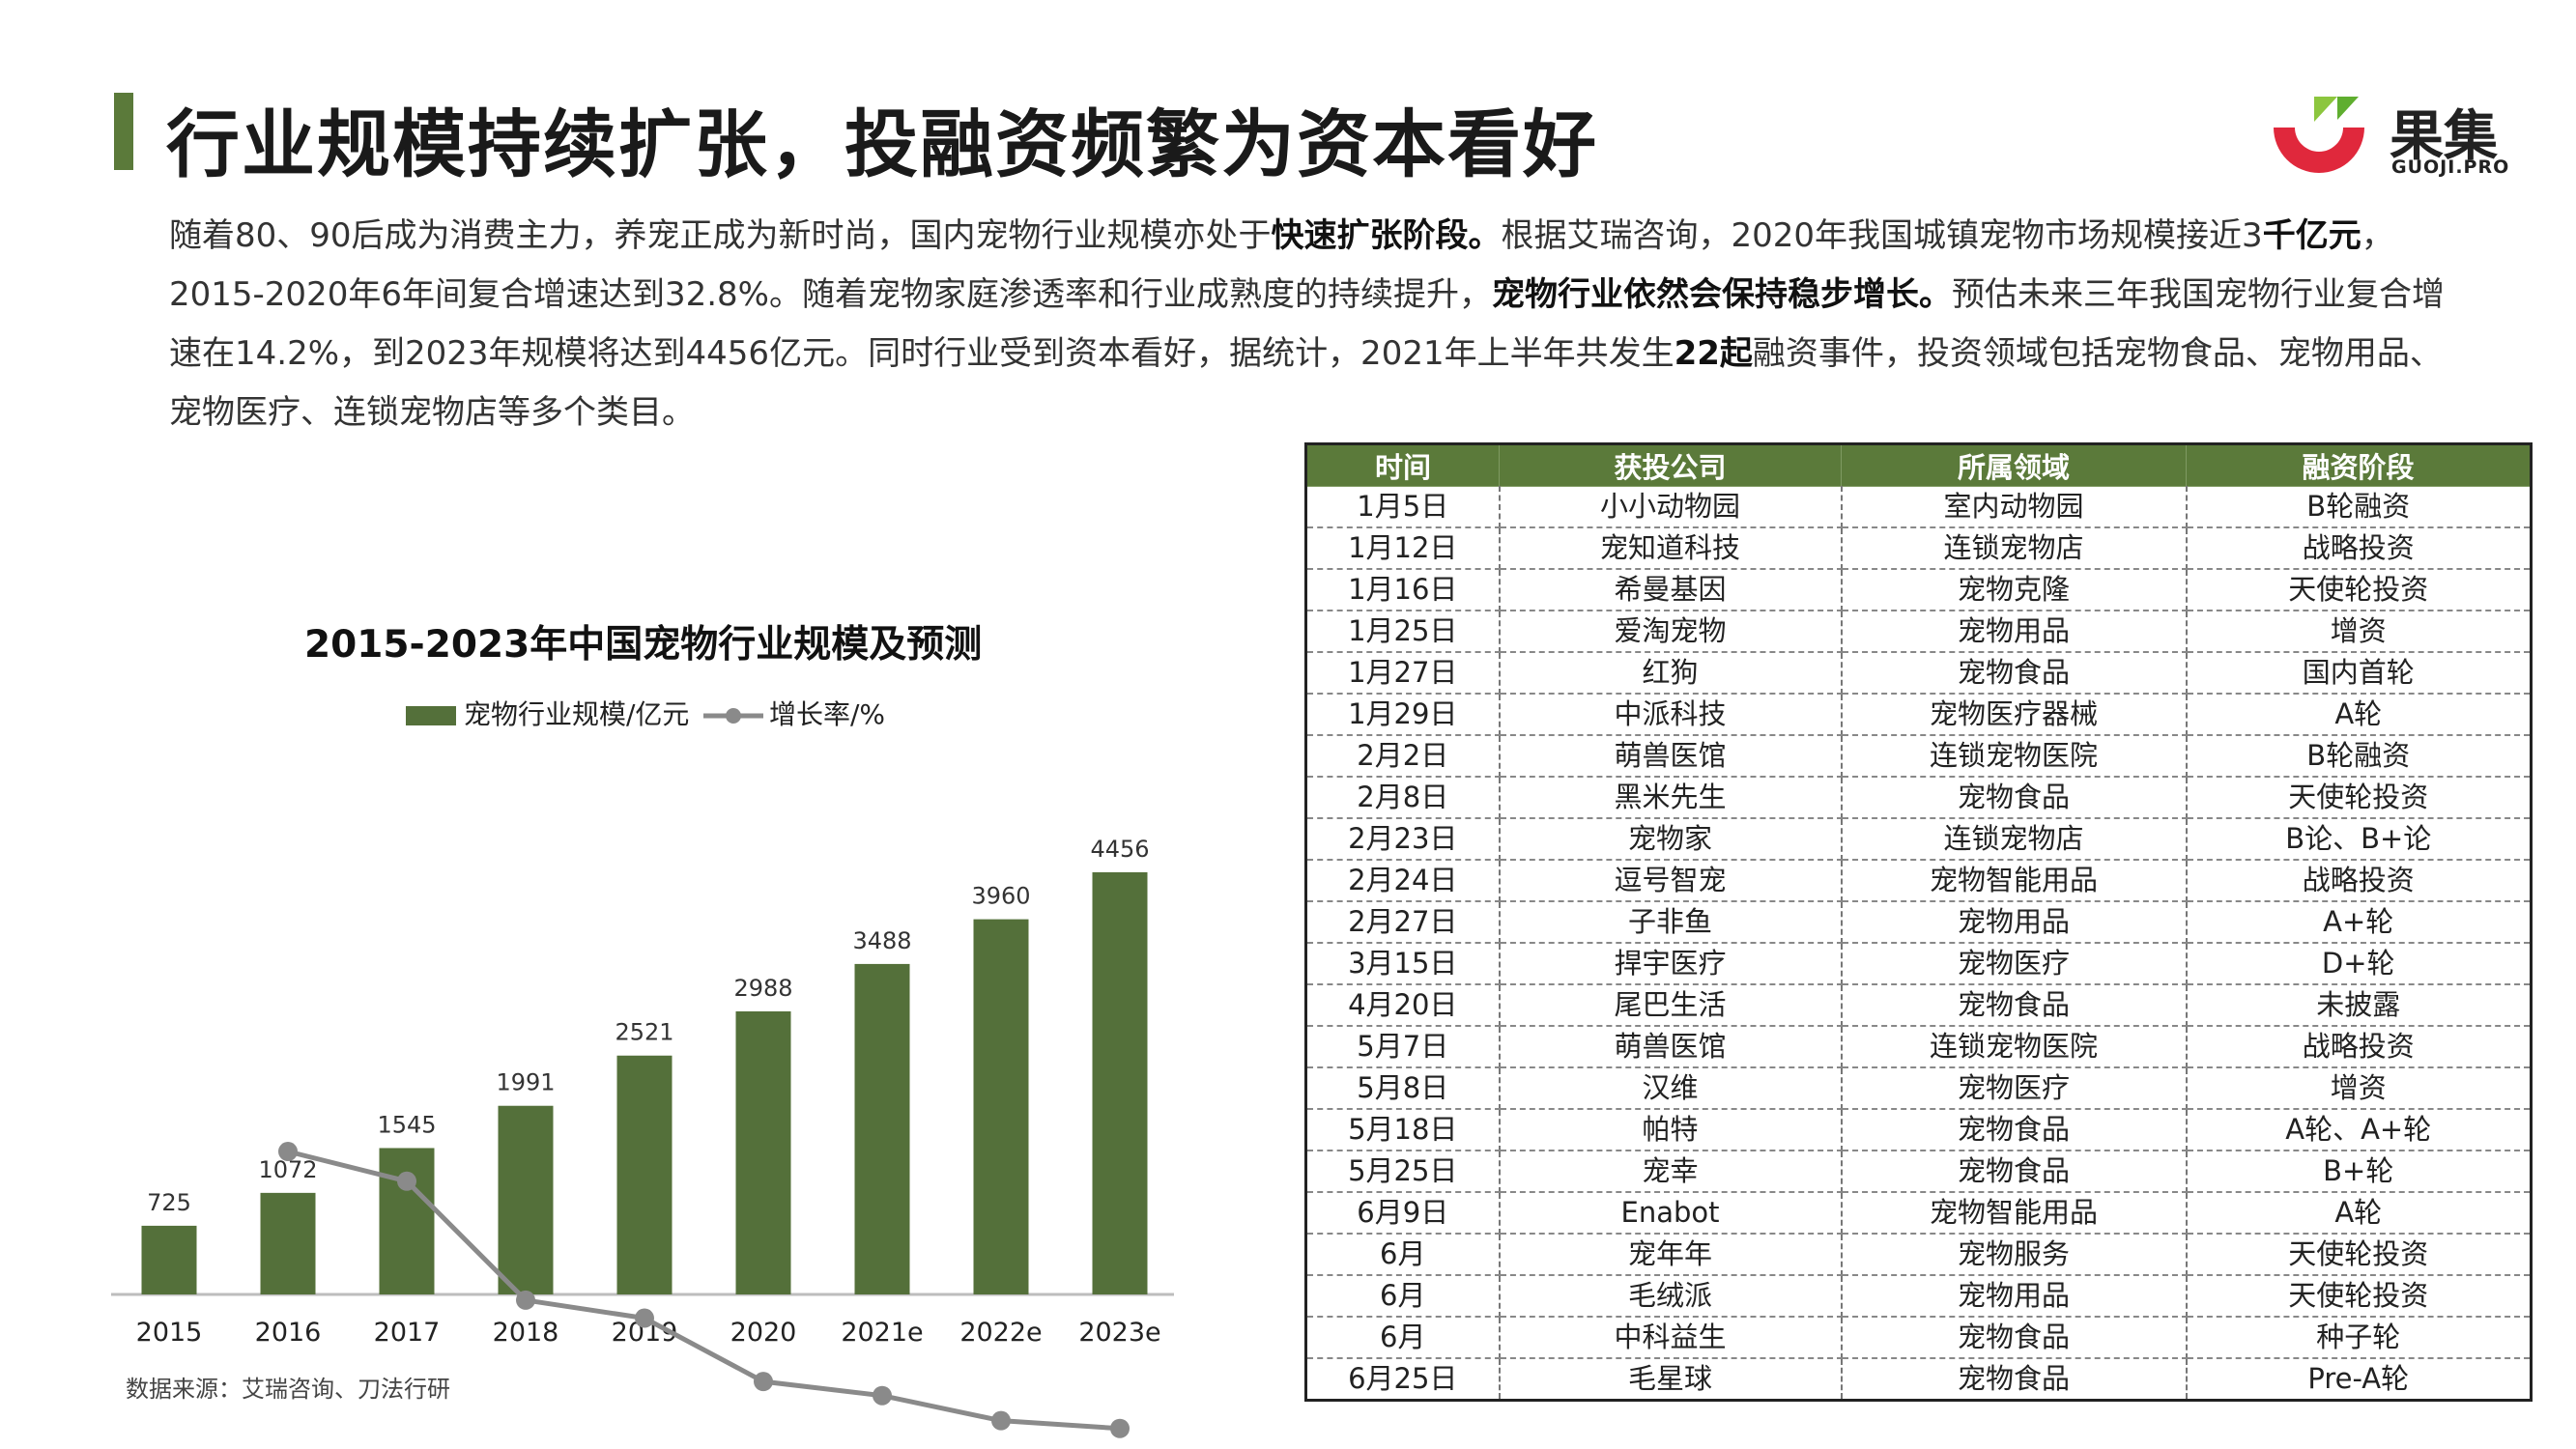 The image size is (2576, 1449). I want to click on table-cell: B论、B+论, so click(2360, 839).